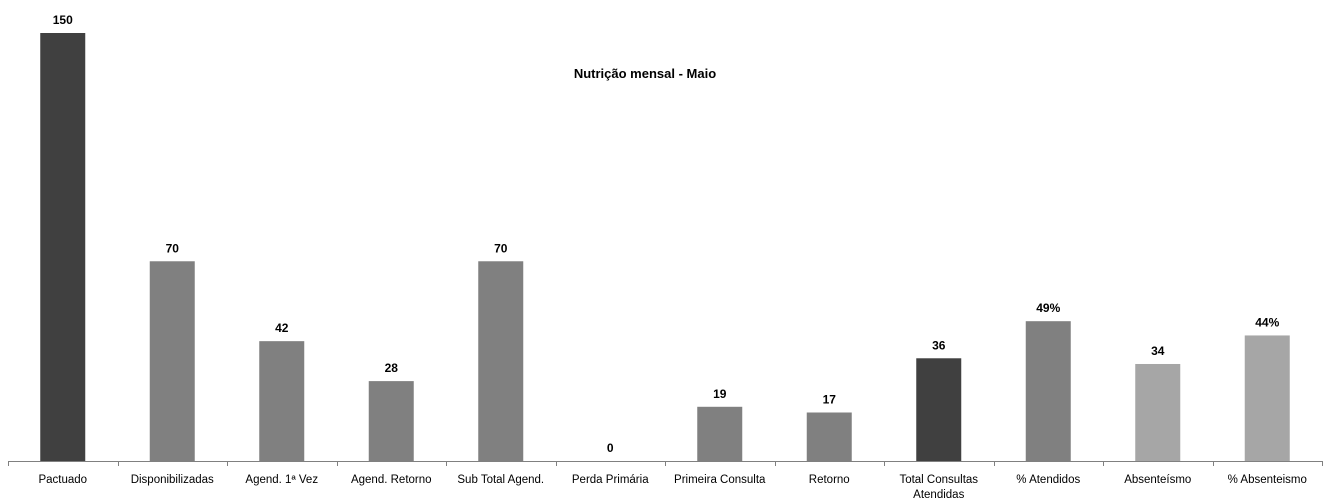 The height and width of the screenshot is (504, 1327). What do you see at coordinates (1158, 351) in the screenshot?
I see `data-label: 34` at bounding box center [1158, 351].